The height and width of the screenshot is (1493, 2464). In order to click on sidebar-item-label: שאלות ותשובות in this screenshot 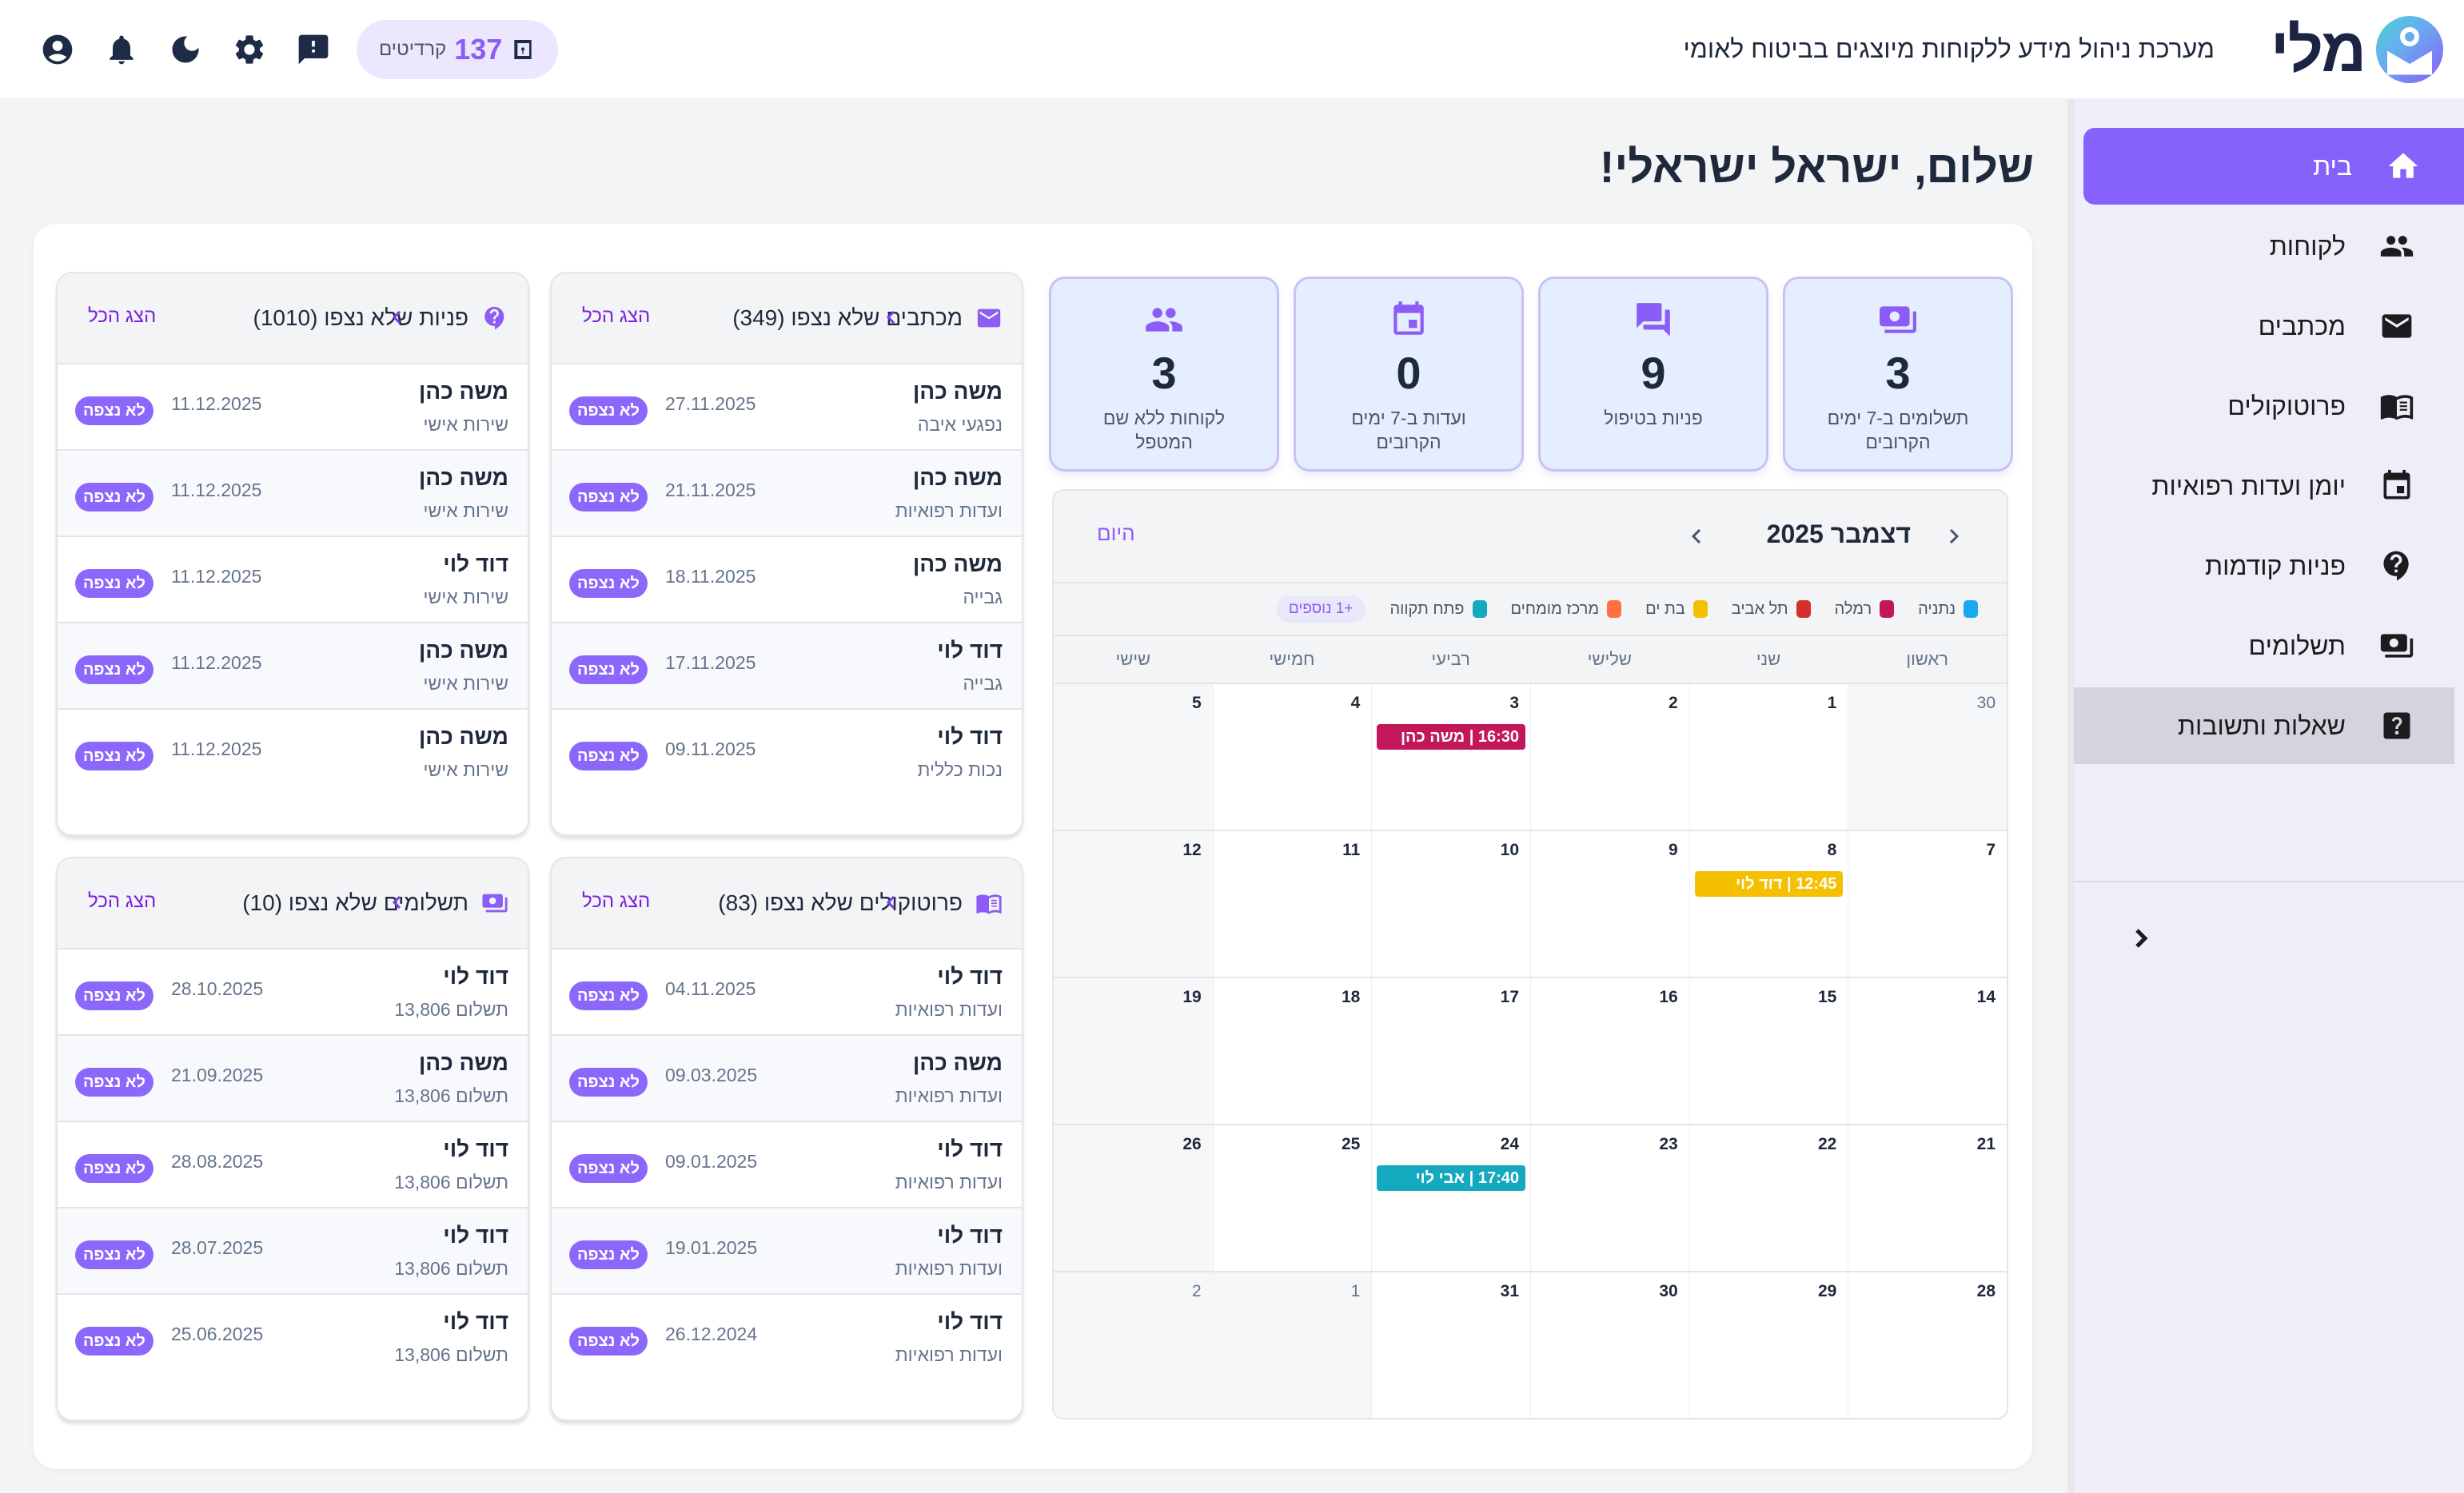, I will do `click(2261, 725)`.